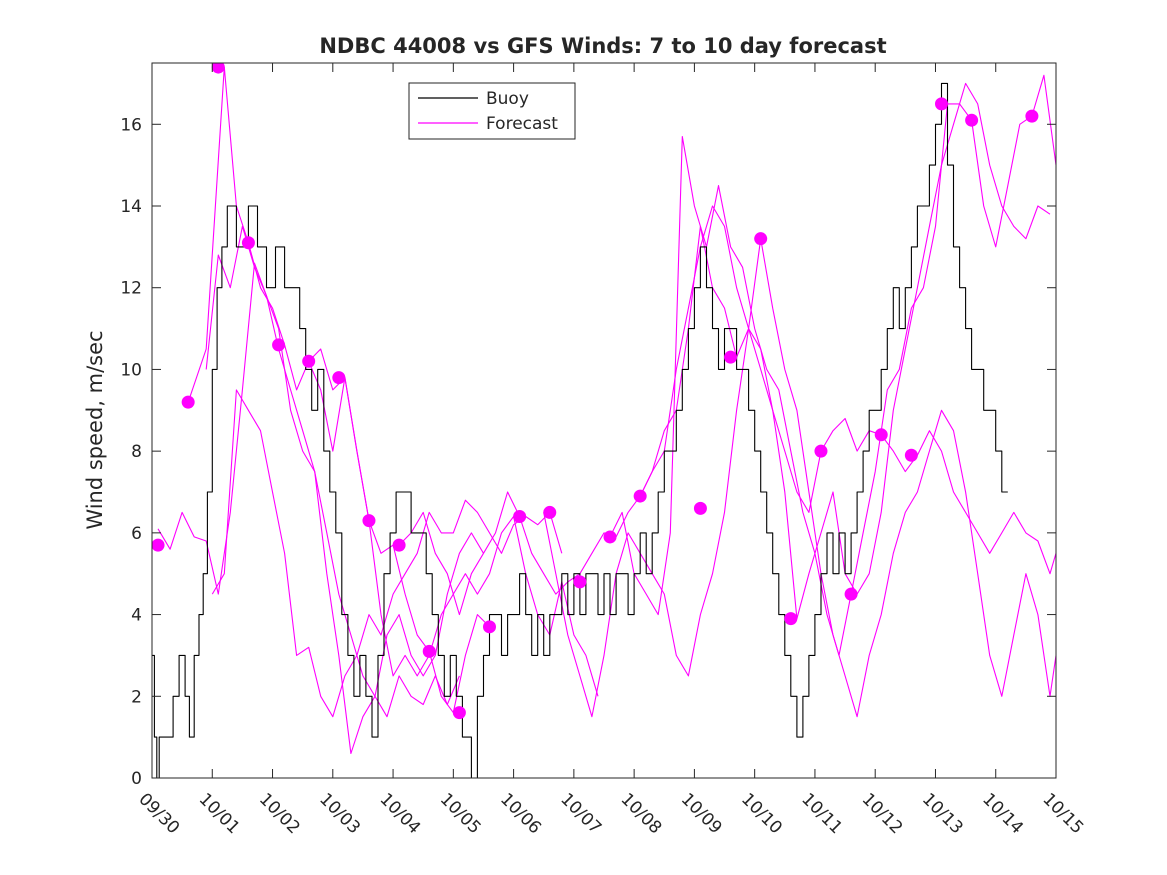  What do you see at coordinates (131, 370) in the screenshot?
I see `y-tick-label-5: 10` at bounding box center [131, 370].